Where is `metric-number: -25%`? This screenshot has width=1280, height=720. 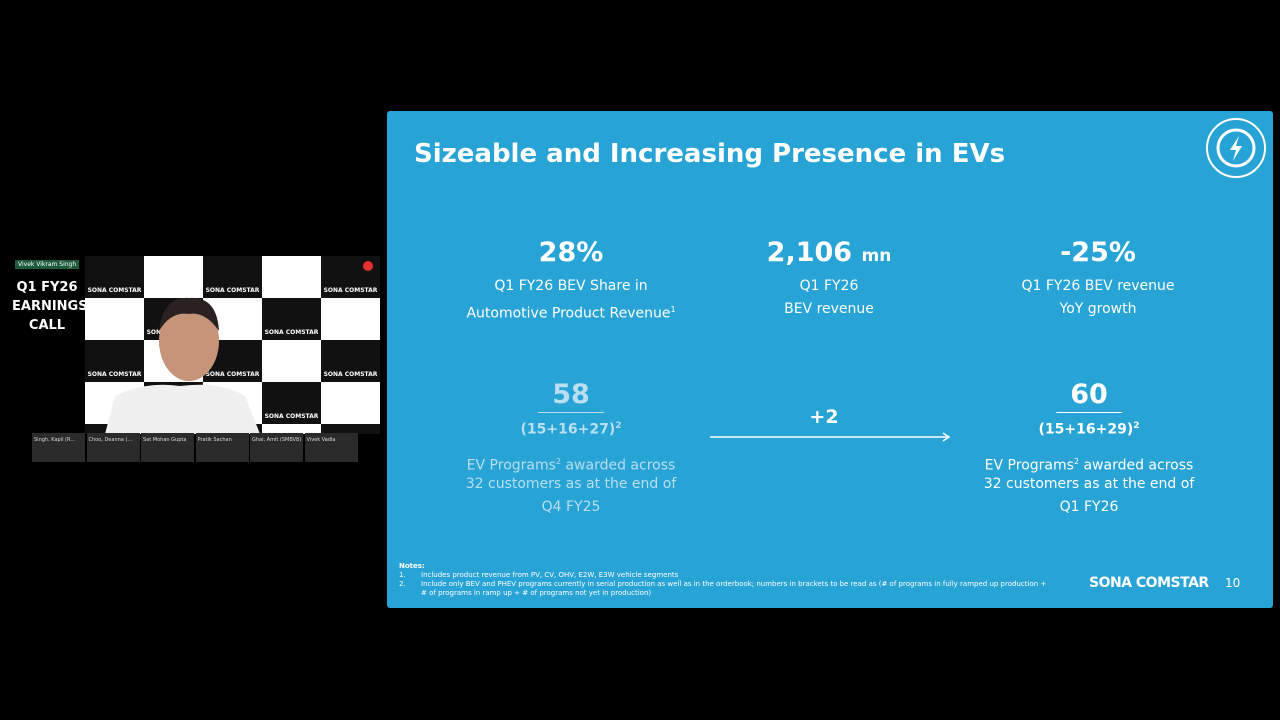 metric-number: -25% is located at coordinates (1098, 252).